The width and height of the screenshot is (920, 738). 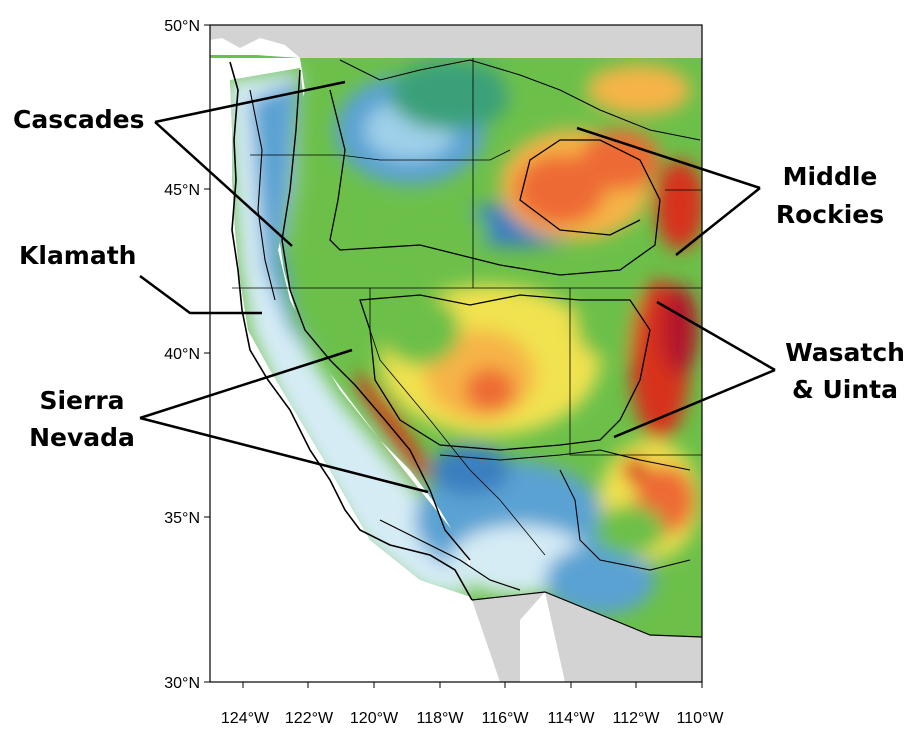 I want to click on lon-tick-116: 116°W, so click(x=505, y=718).